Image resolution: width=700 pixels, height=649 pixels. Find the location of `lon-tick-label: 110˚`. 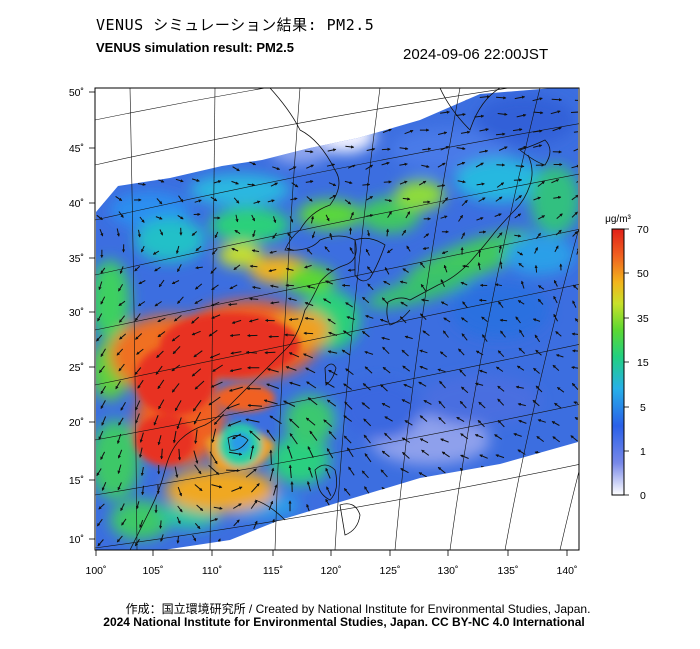

lon-tick-label: 110˚ is located at coordinates (212, 571).